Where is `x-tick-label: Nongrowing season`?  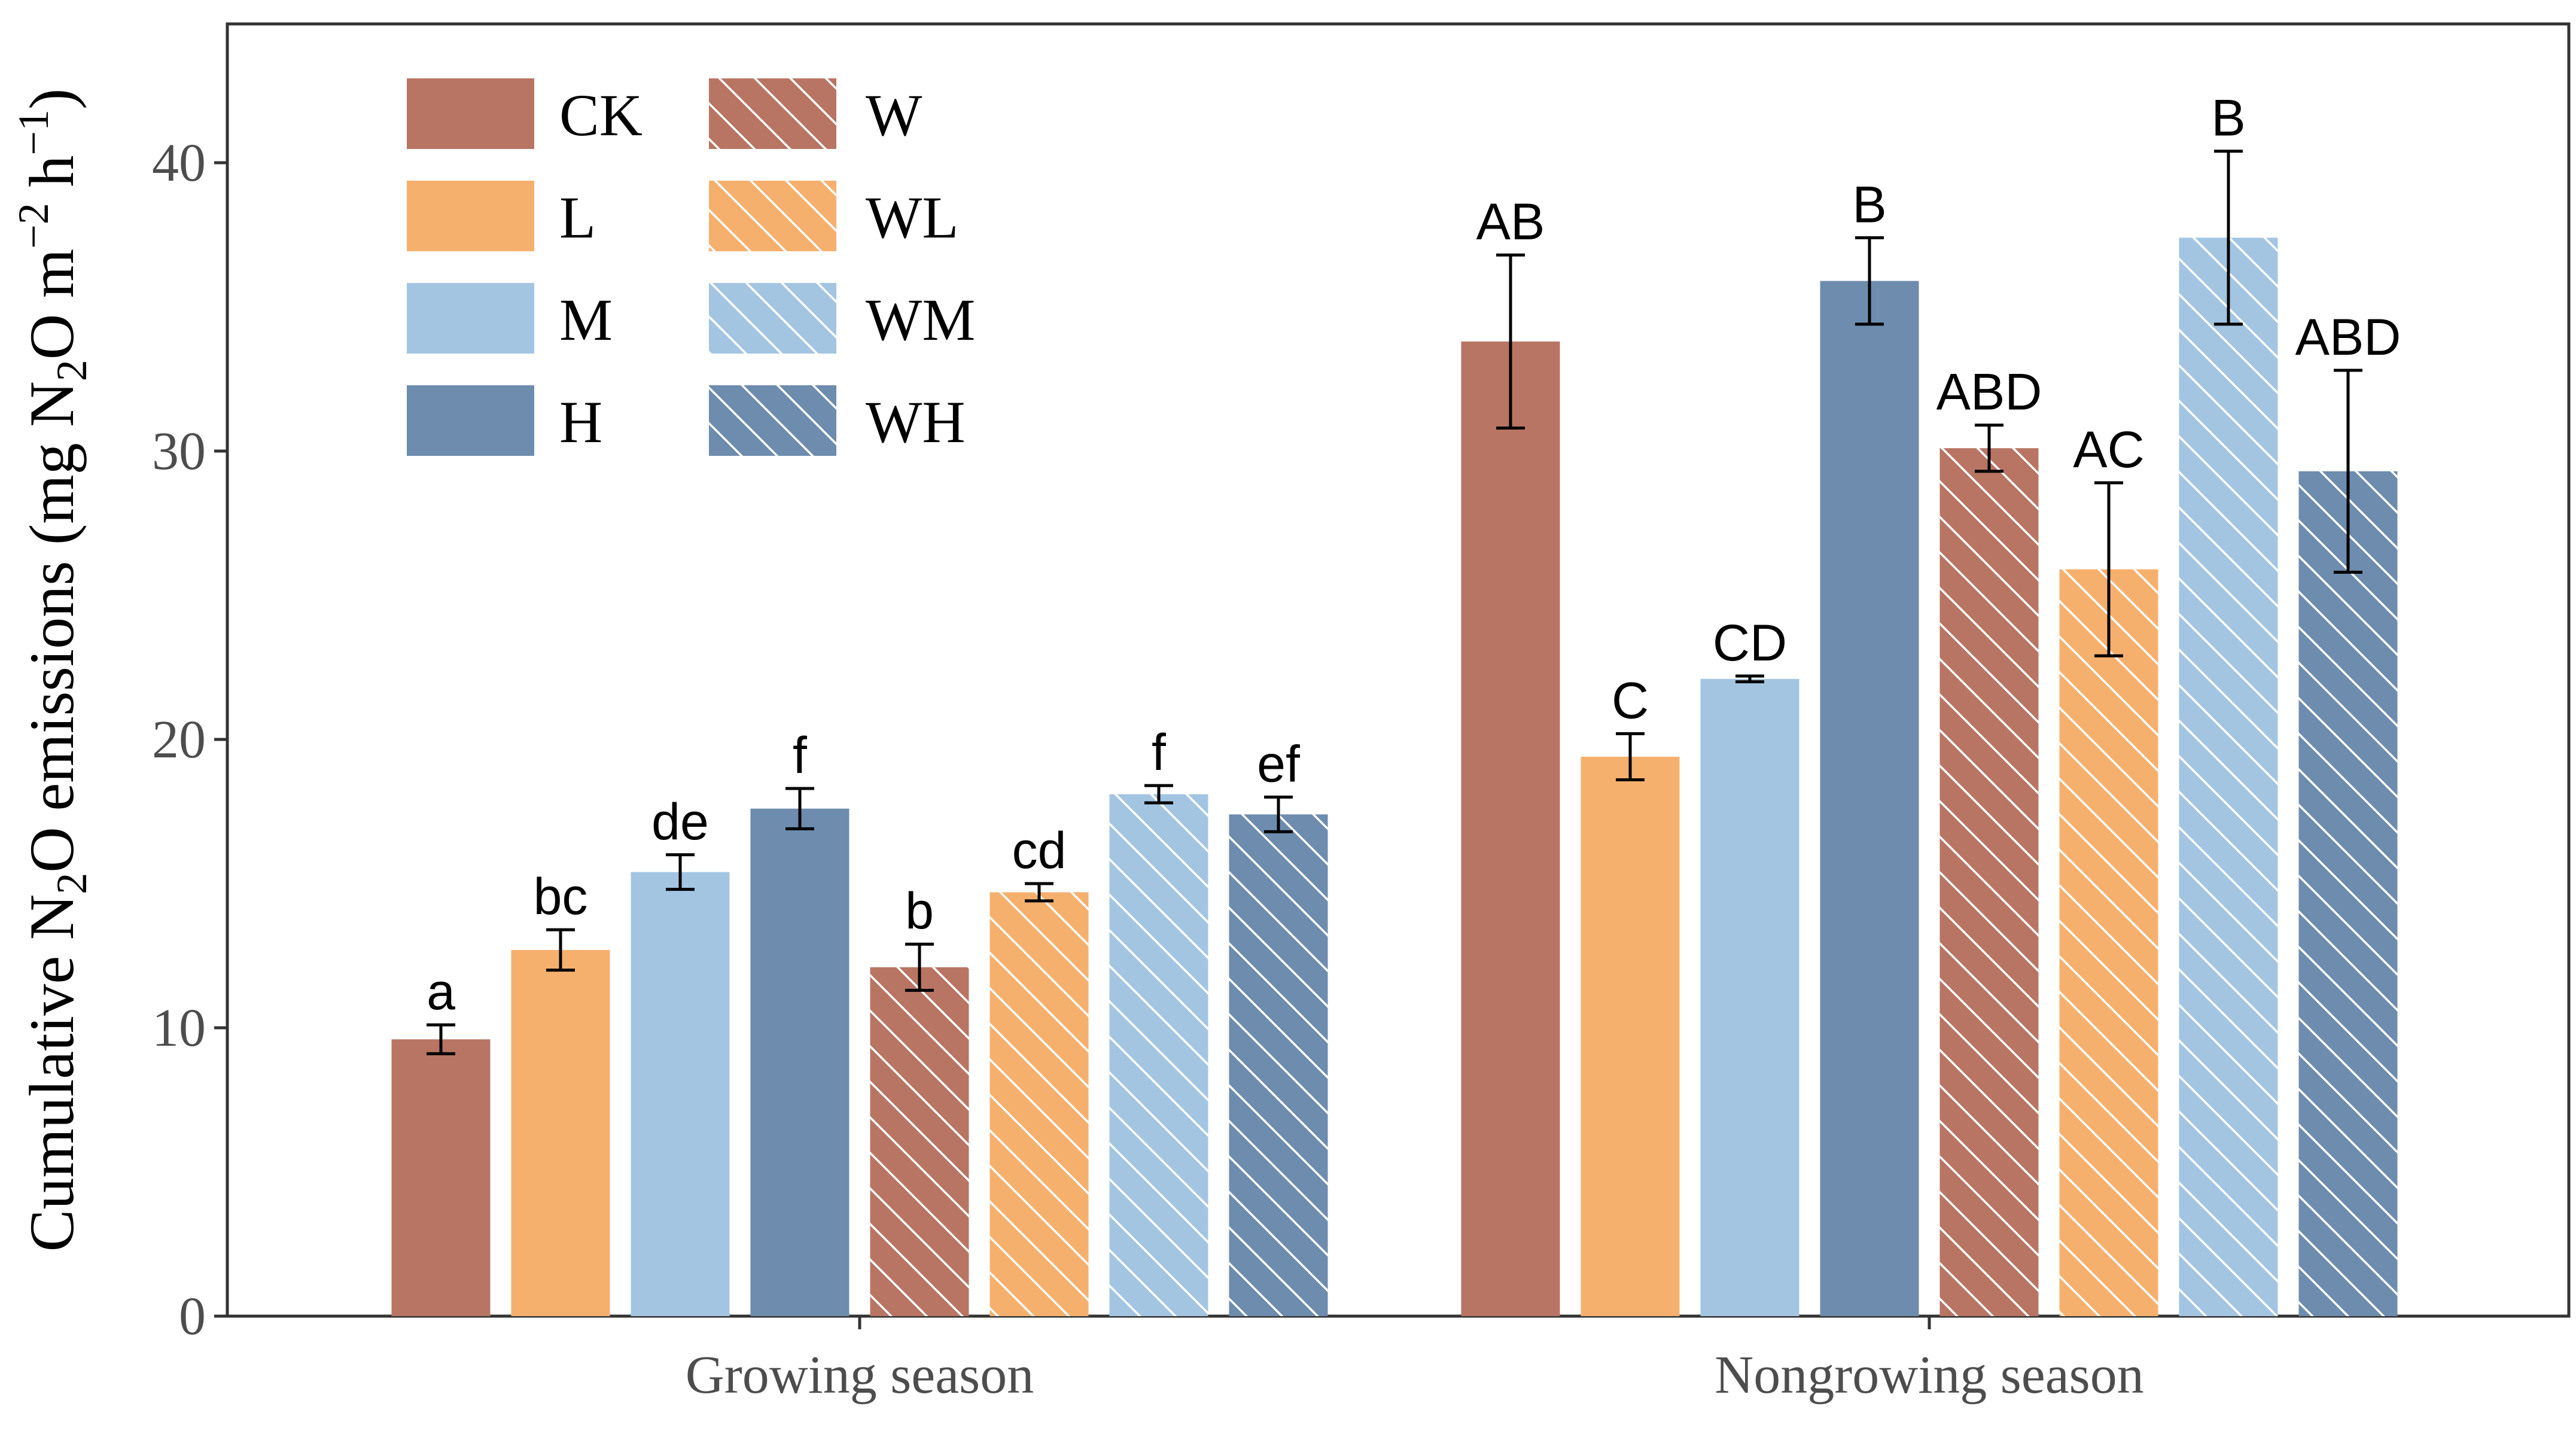
x-tick-label: Nongrowing season is located at coordinates (1929, 1375).